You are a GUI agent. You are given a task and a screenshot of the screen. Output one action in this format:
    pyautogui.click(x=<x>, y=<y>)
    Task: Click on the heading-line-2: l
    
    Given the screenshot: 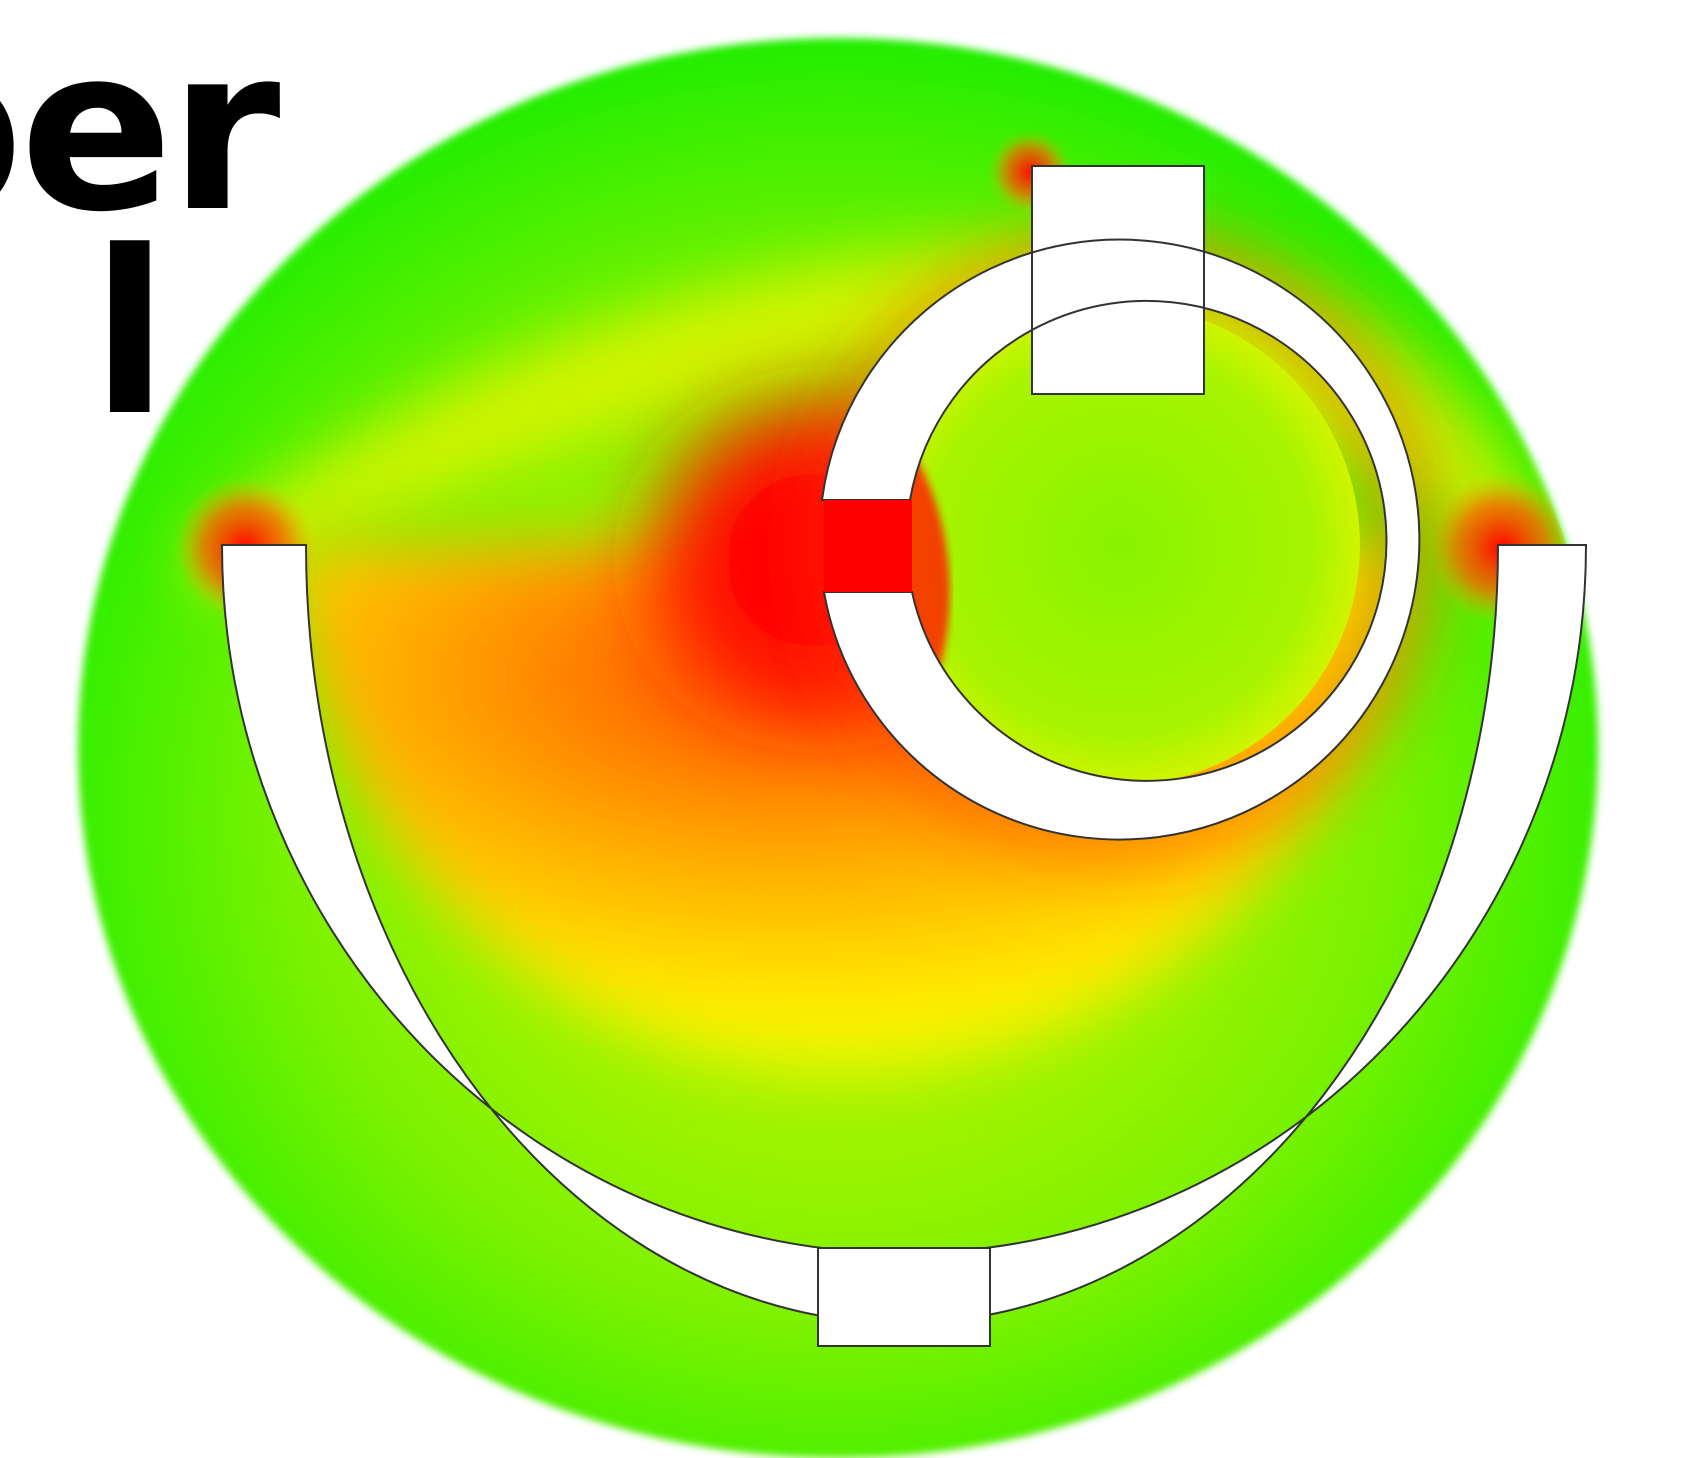 What is the action you would take?
    pyautogui.click(x=129, y=334)
    